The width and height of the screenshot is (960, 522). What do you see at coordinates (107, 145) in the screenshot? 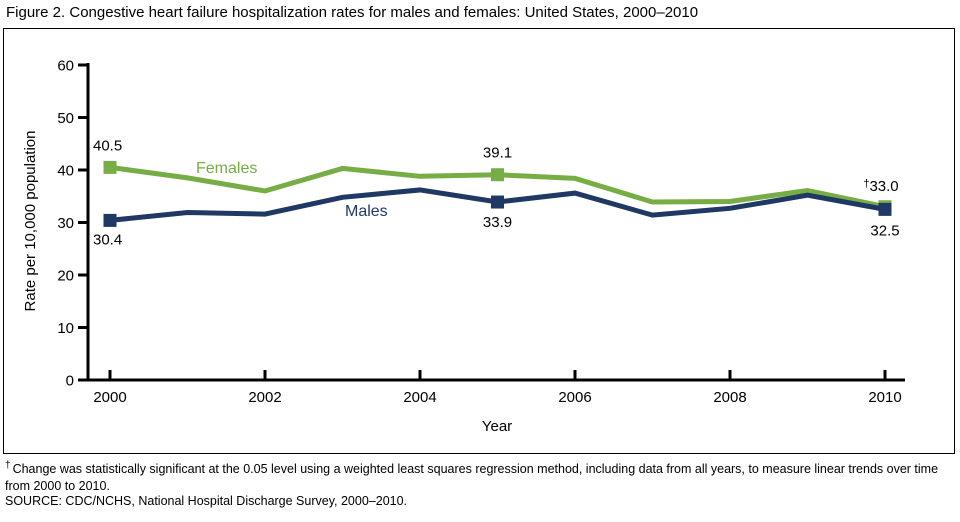
I see `females-value-label-2000: 40.5` at bounding box center [107, 145].